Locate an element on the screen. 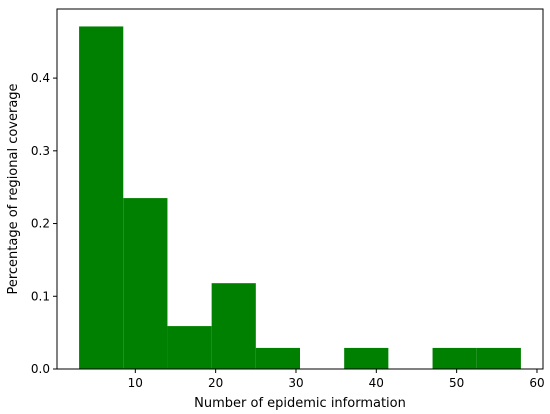  y-axis-ticks: 0.0 0.1 0.2 0.3 0.4 is located at coordinates (44, 223).